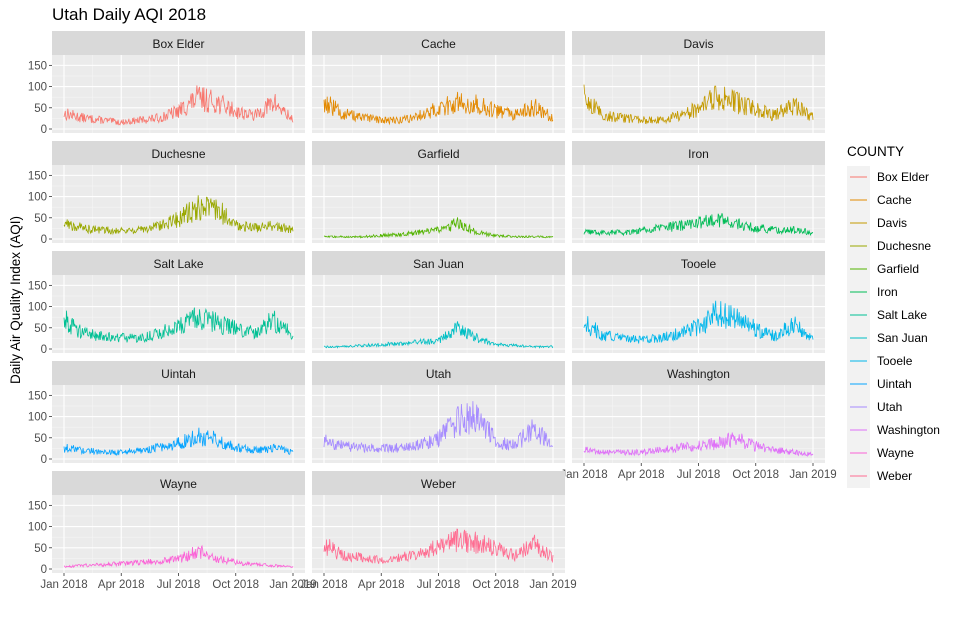  I want to click on strip-utah, so click(438, 373).